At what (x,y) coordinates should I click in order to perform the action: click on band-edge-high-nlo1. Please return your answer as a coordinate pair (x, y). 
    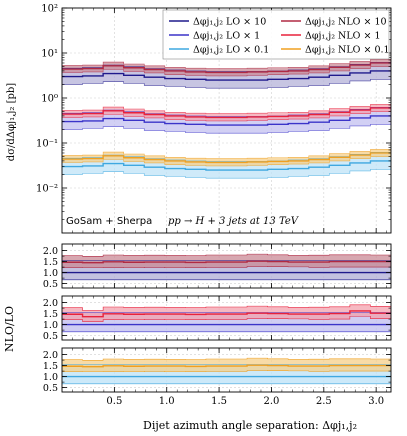
    Looking at the image, I should click on (226, 109).